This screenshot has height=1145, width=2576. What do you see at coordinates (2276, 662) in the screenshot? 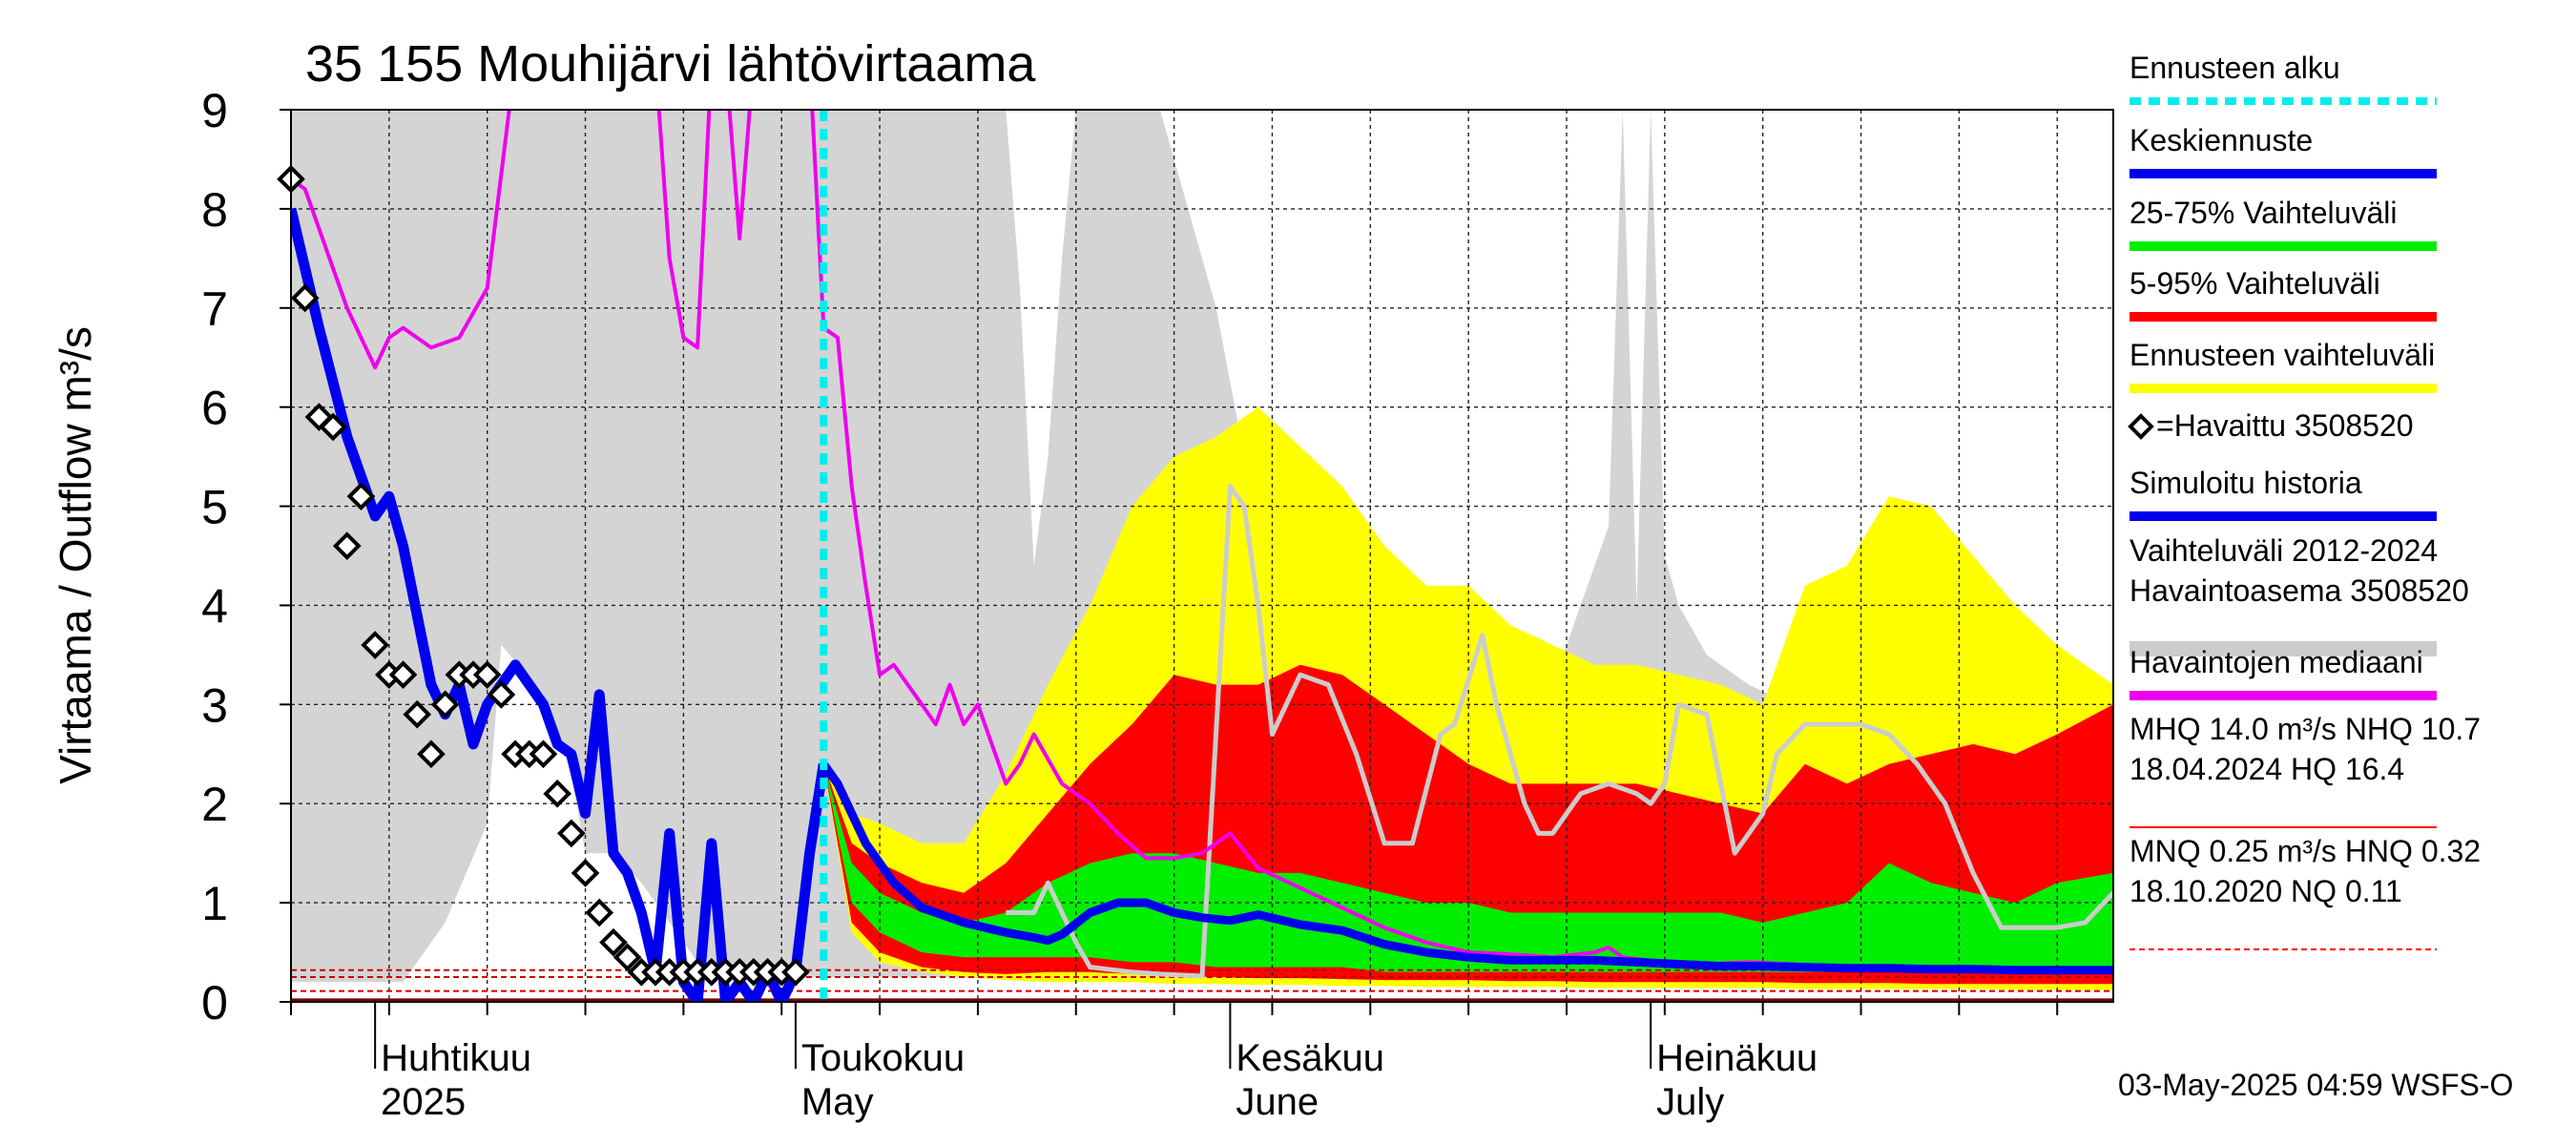
I see `legend-label: Havaintojen mediaani` at bounding box center [2276, 662].